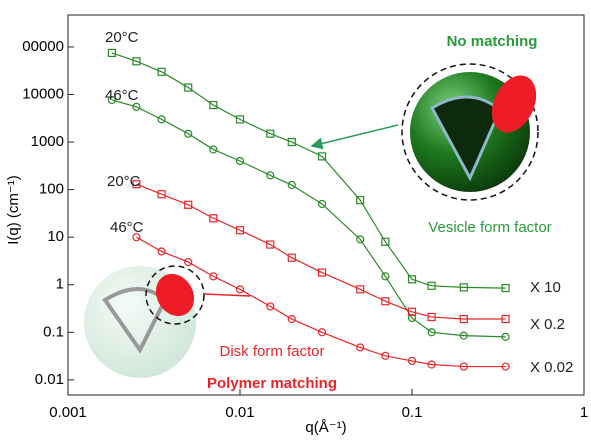 The height and width of the screenshot is (443, 591). What do you see at coordinates (13, 210) in the screenshot?
I see `y-axis-label: I(q) (cm⁻¹)` at bounding box center [13, 210].